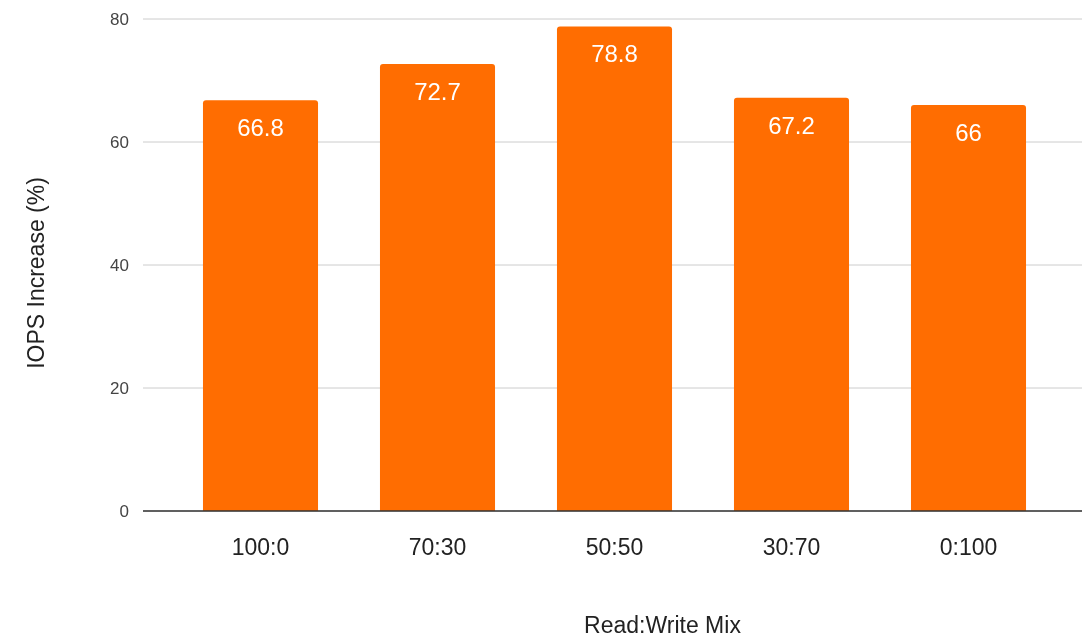  What do you see at coordinates (437, 547) in the screenshot?
I see `x-tick-label: 70:30` at bounding box center [437, 547].